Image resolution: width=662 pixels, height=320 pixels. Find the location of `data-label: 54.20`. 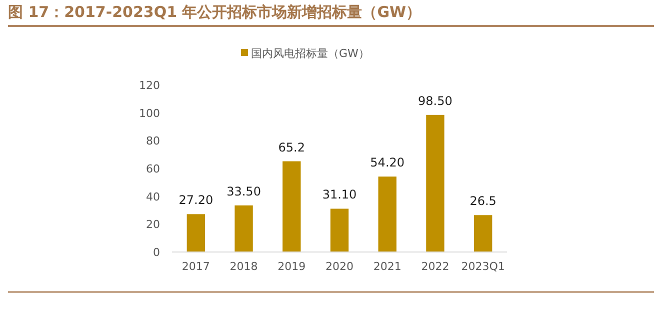

data-label: 54.20 is located at coordinates (387, 163).